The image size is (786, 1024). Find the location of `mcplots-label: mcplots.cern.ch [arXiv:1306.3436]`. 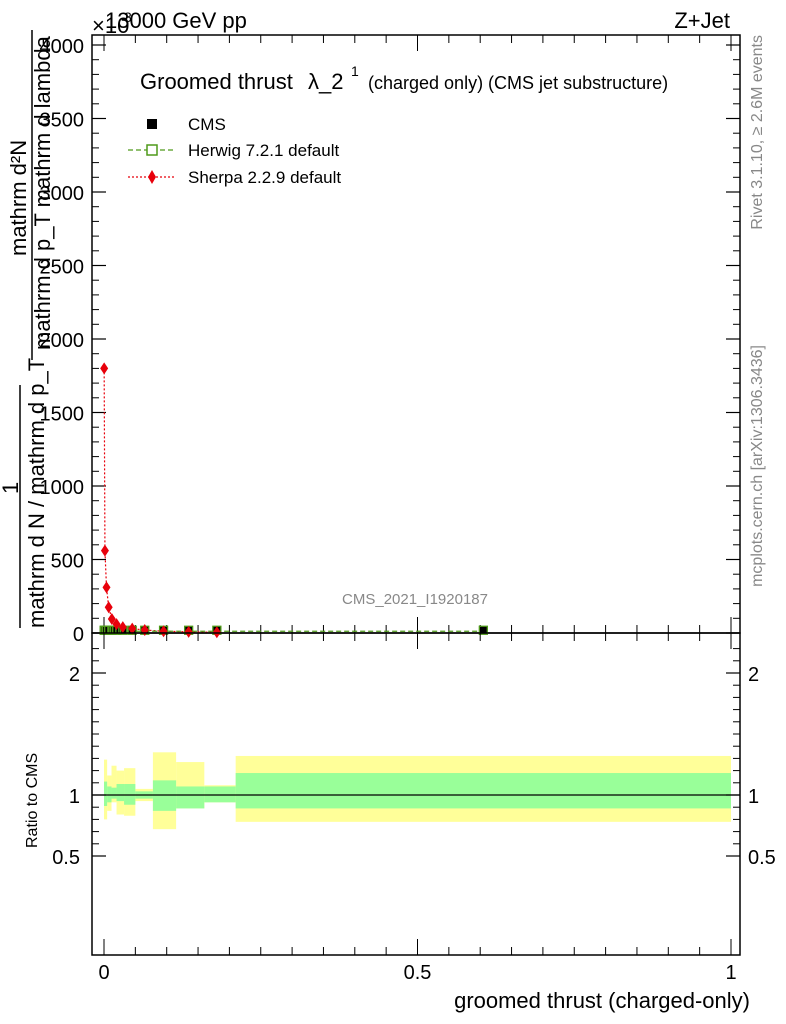

mcplots-label: mcplots.cern.ch [arXiv:1306.3436] is located at coordinates (757, 466).